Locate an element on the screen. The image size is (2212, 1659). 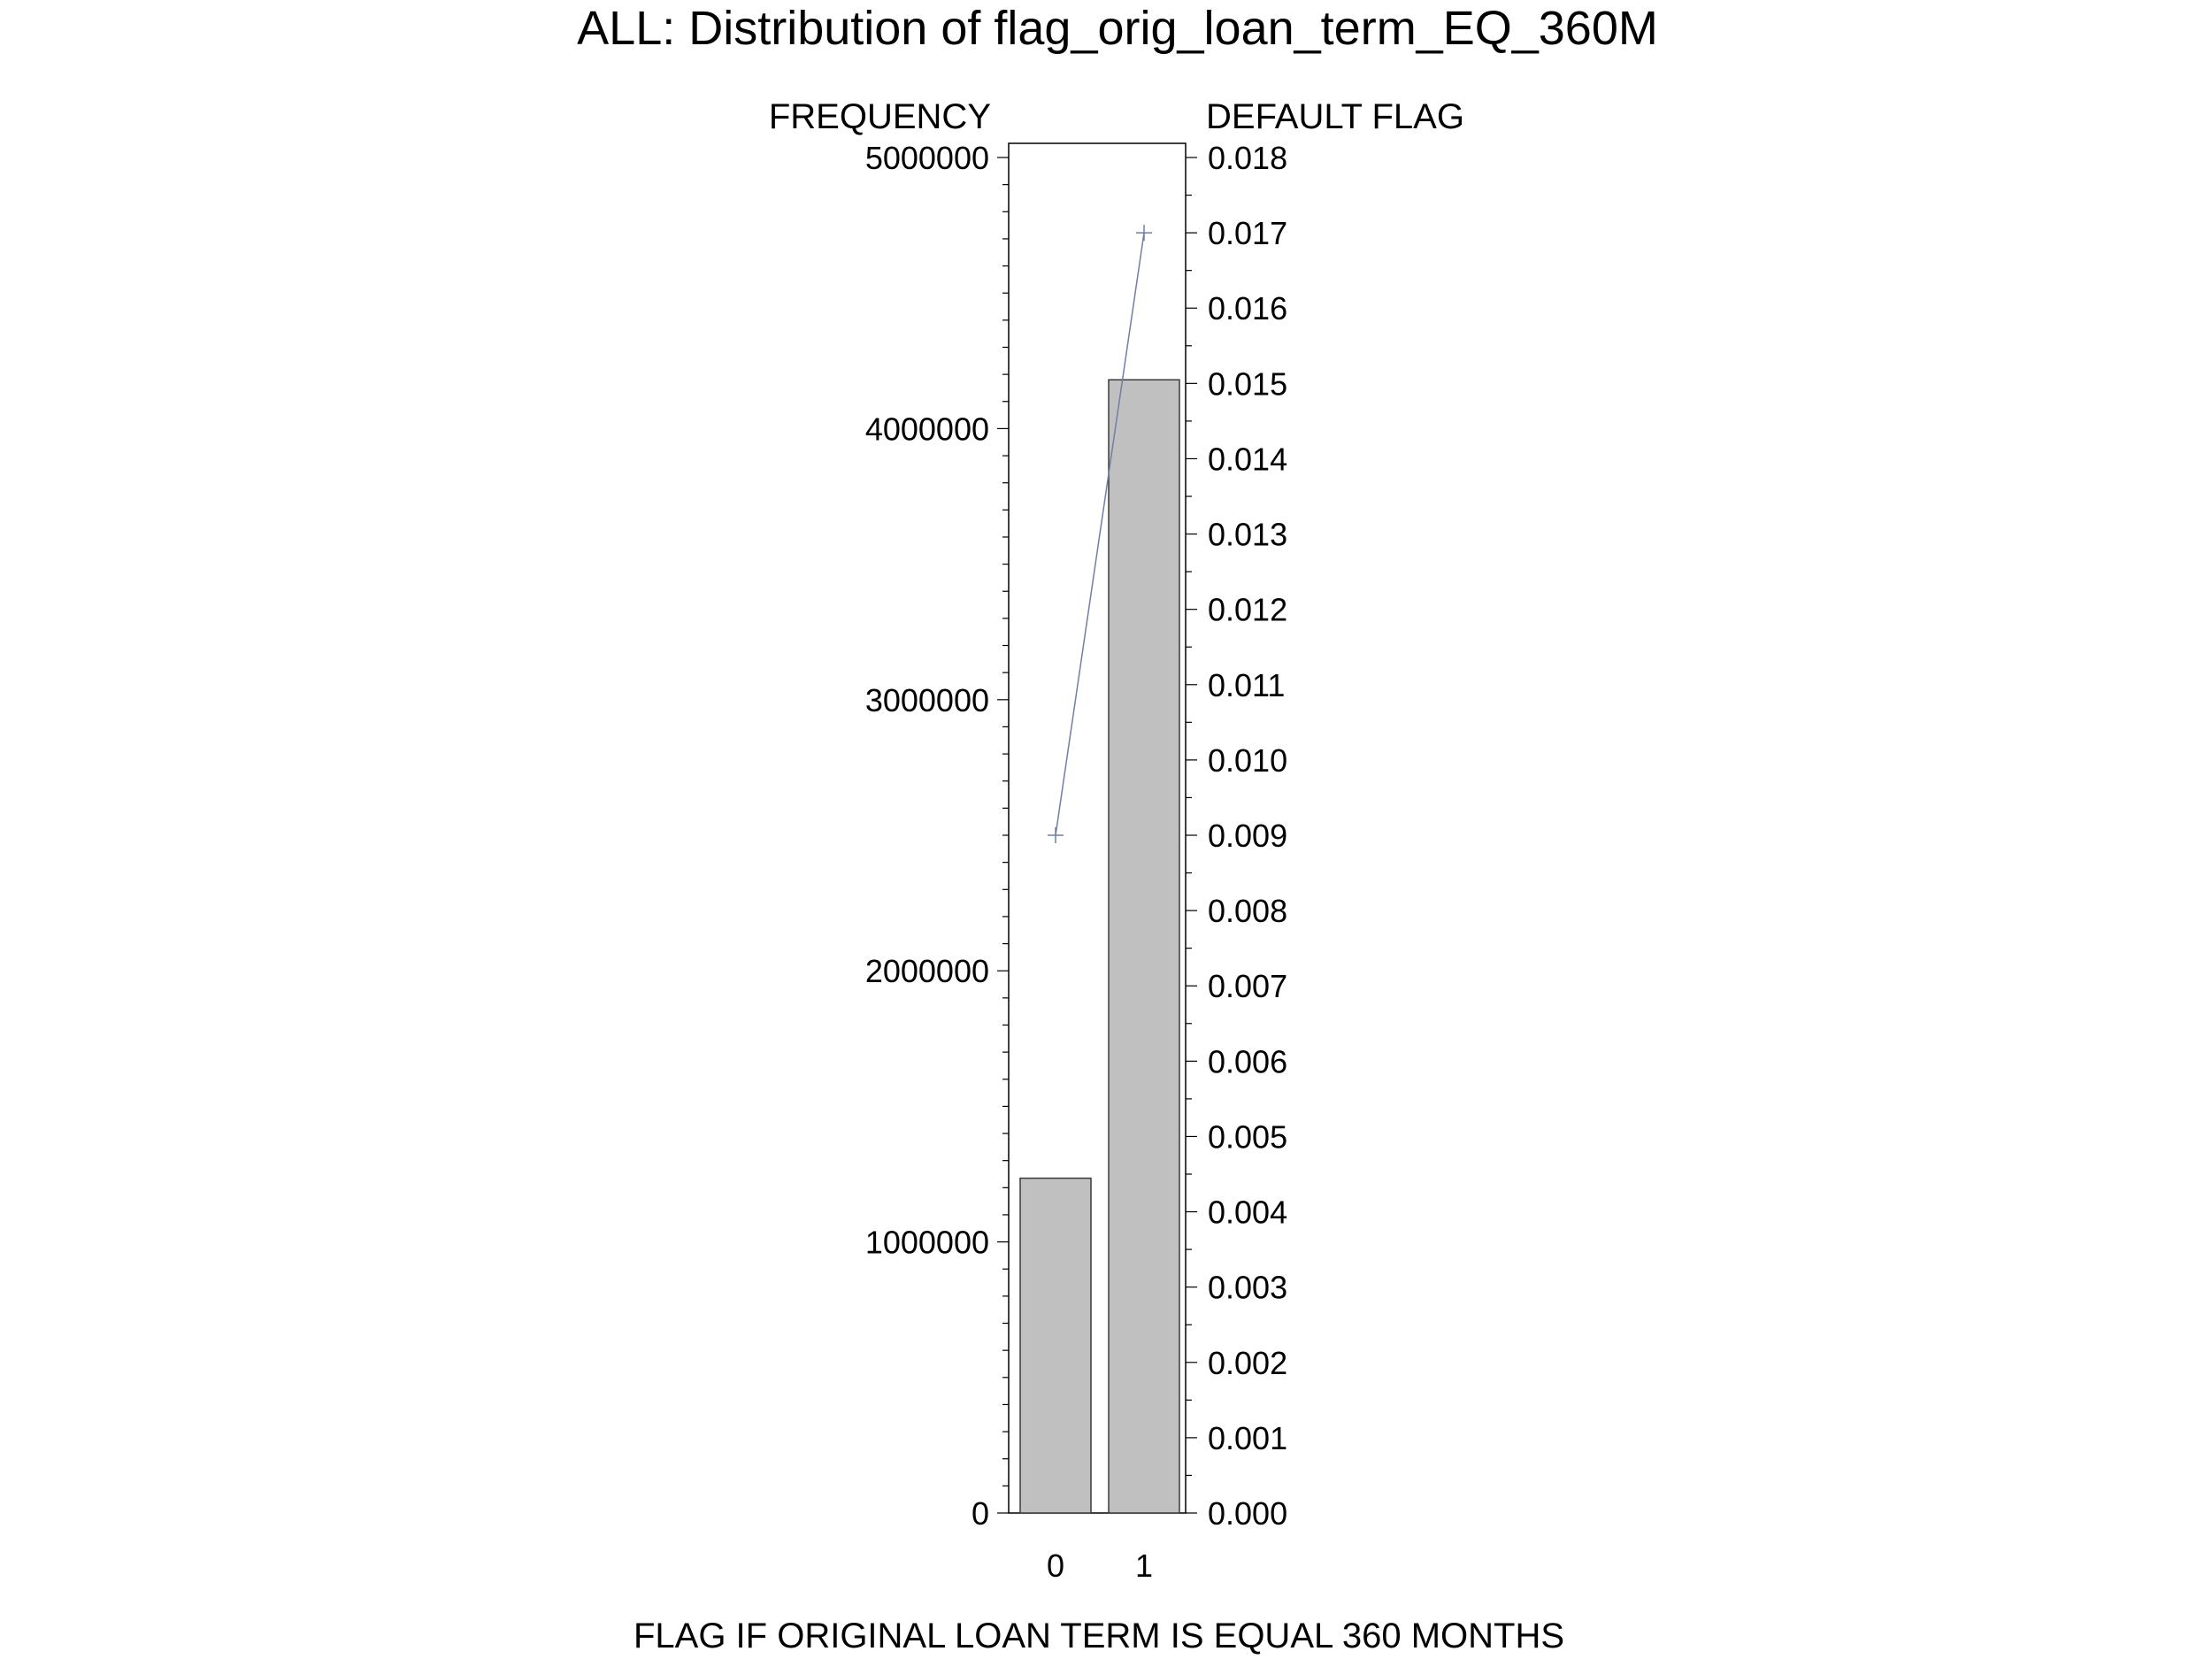
y2-tick-label: 0.011 is located at coordinates (1247, 685).